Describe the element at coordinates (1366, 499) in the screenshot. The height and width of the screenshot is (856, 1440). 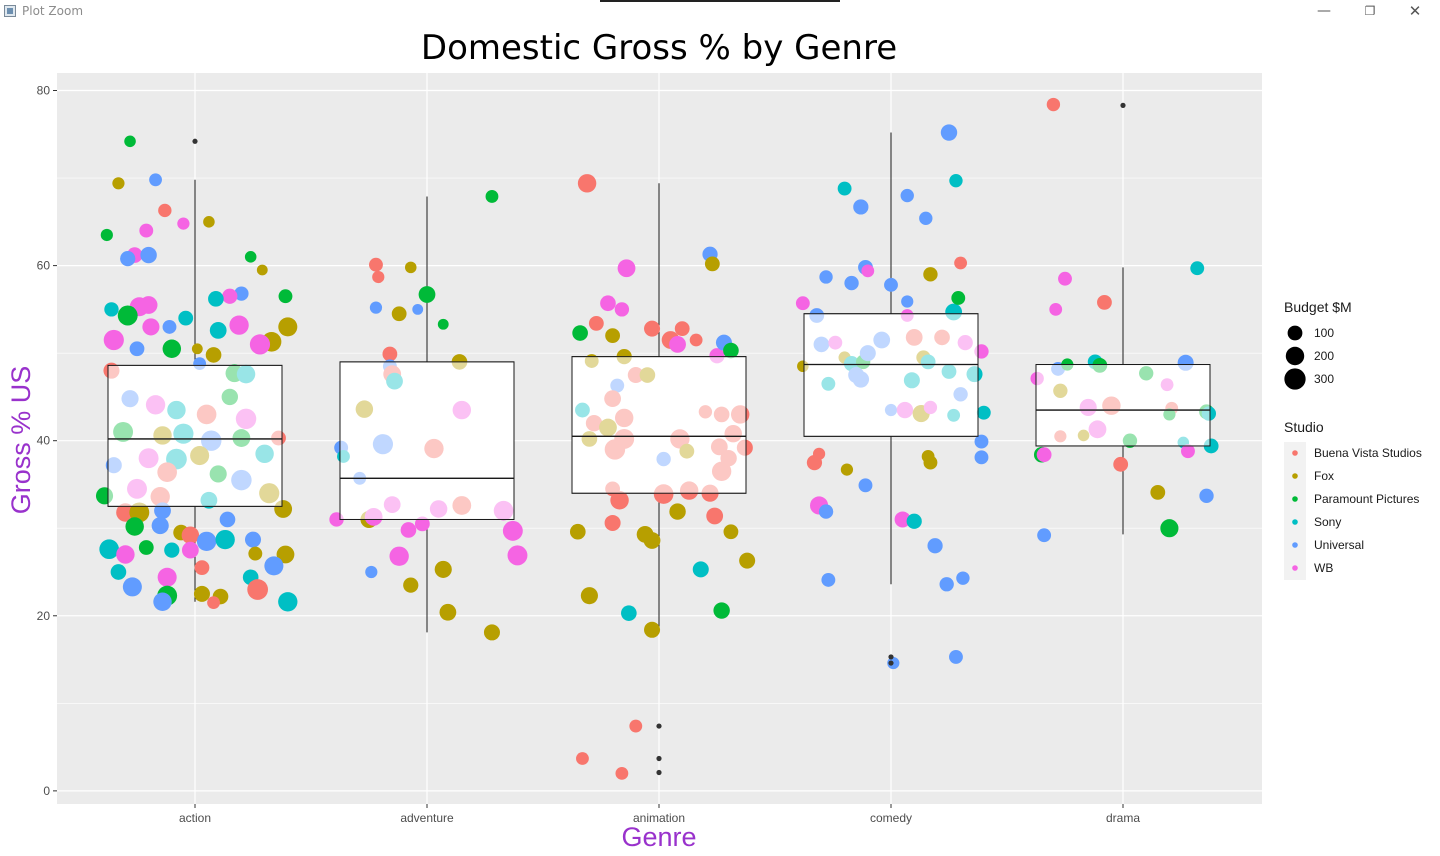
I see `color-legend-label: Paramount Pictures` at that location.